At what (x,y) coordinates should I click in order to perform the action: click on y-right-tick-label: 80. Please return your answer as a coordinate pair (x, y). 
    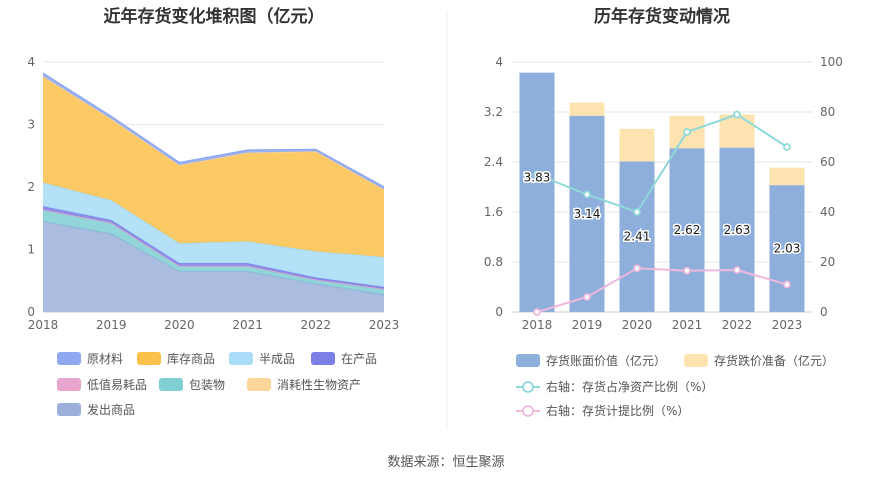
    Looking at the image, I should click on (827, 112).